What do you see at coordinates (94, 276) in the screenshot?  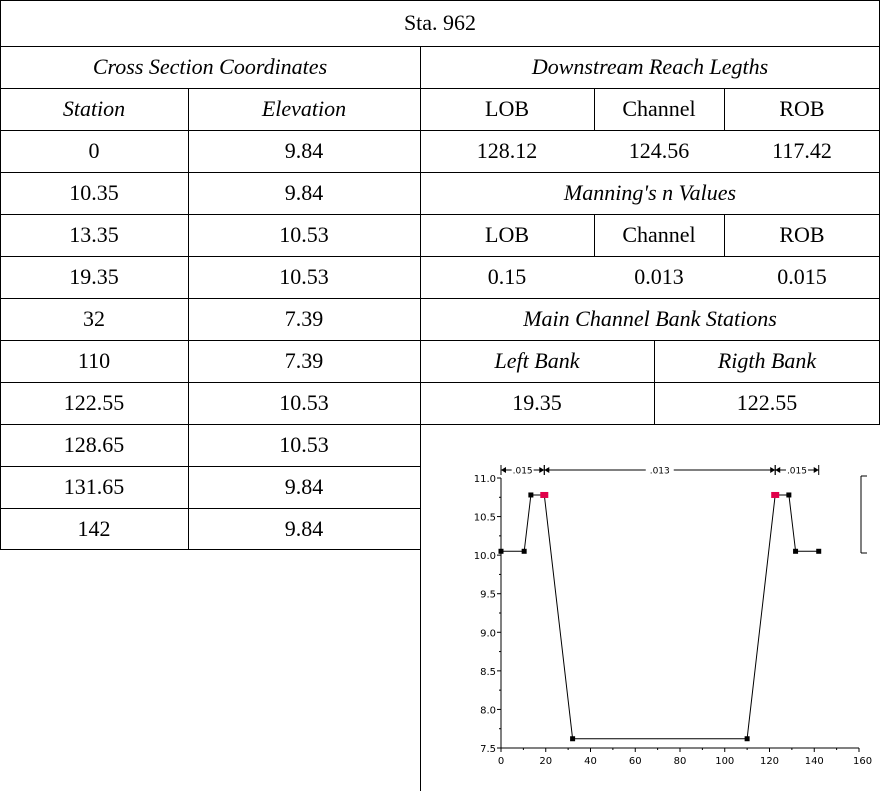 I see `coords-station-cell: 19.35` at bounding box center [94, 276].